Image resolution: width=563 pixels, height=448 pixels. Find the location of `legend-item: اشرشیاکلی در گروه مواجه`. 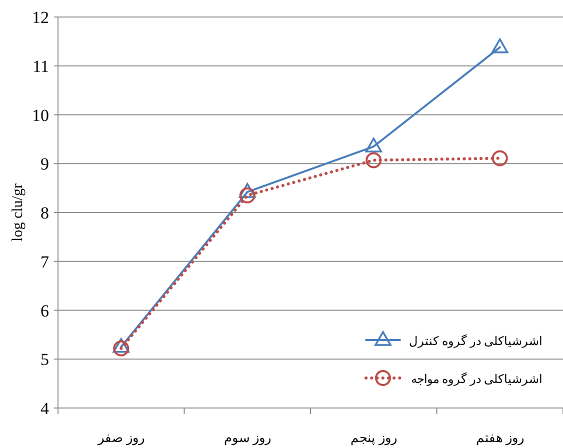

legend-item: اشرشیاکلی در گروه مواجه is located at coordinates (453, 378).